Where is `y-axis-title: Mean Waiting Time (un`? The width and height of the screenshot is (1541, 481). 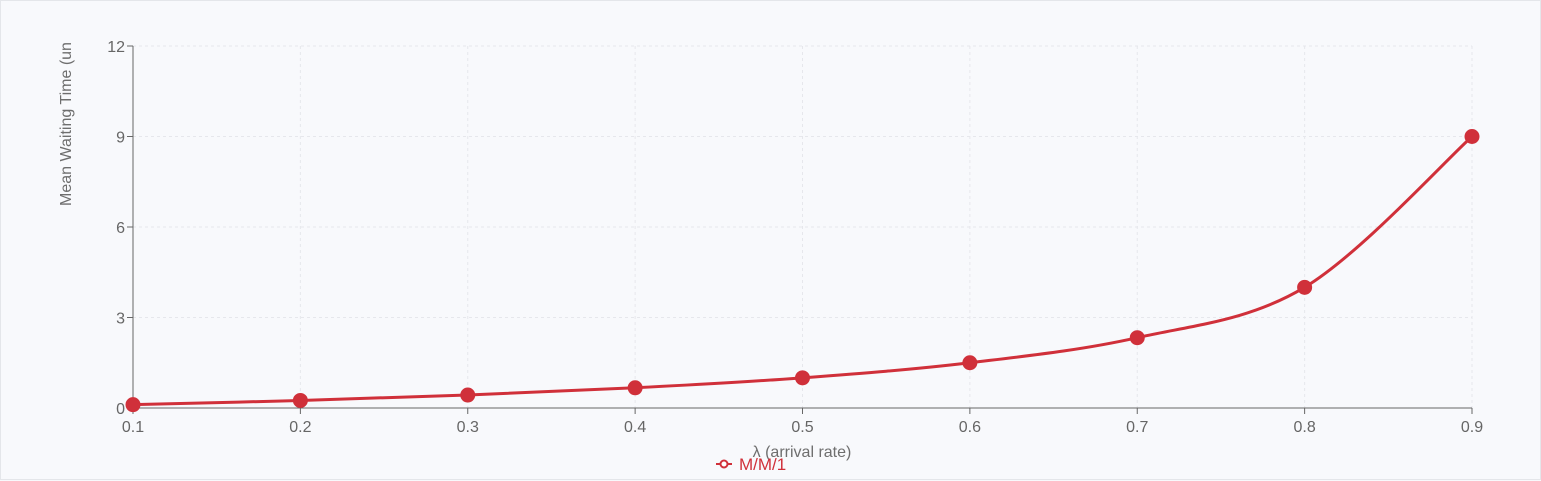 y-axis-title: Mean Waiting Time (un is located at coordinates (66, 124).